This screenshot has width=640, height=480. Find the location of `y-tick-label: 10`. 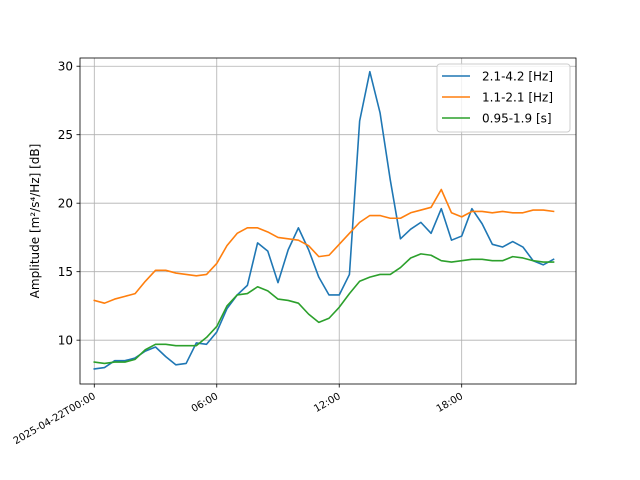

y-tick-label: 10 is located at coordinates (65, 341).